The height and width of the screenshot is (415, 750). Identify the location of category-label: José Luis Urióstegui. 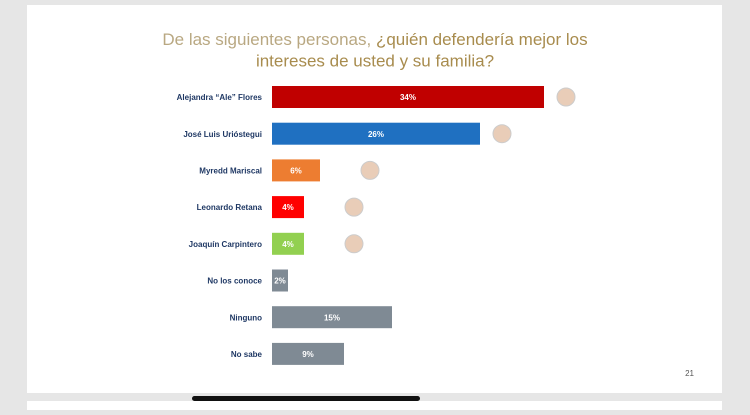
(222, 134).